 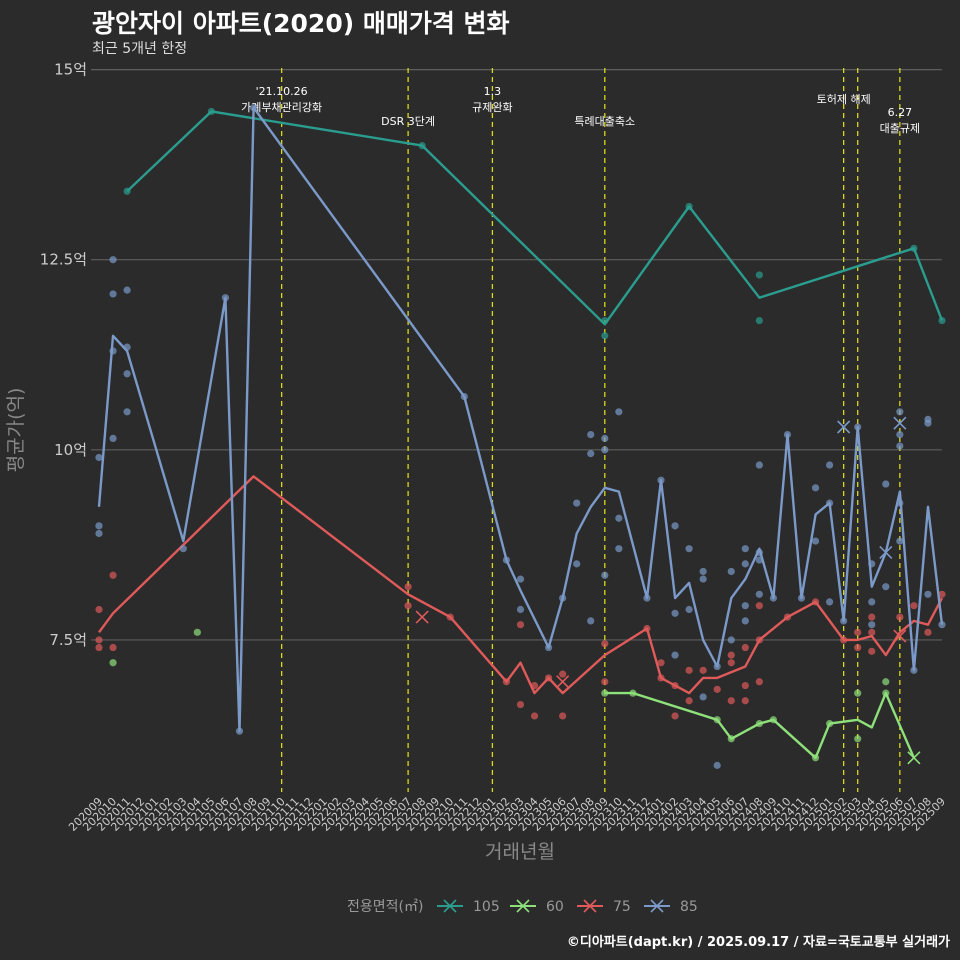 What do you see at coordinates (844, 99) in the screenshot?
I see `event-label: 토허제 해제` at bounding box center [844, 99].